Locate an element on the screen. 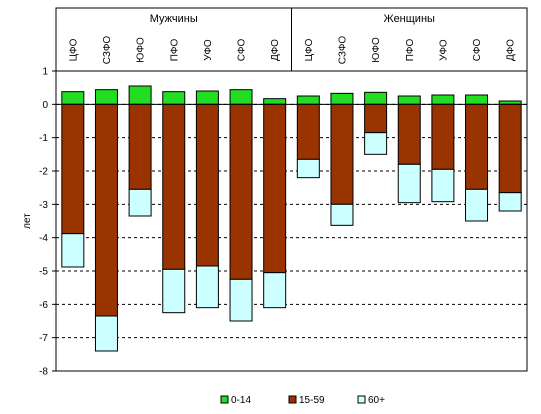 This screenshot has width=541, height=414. y-tick-label: -8 is located at coordinates (43, 372).